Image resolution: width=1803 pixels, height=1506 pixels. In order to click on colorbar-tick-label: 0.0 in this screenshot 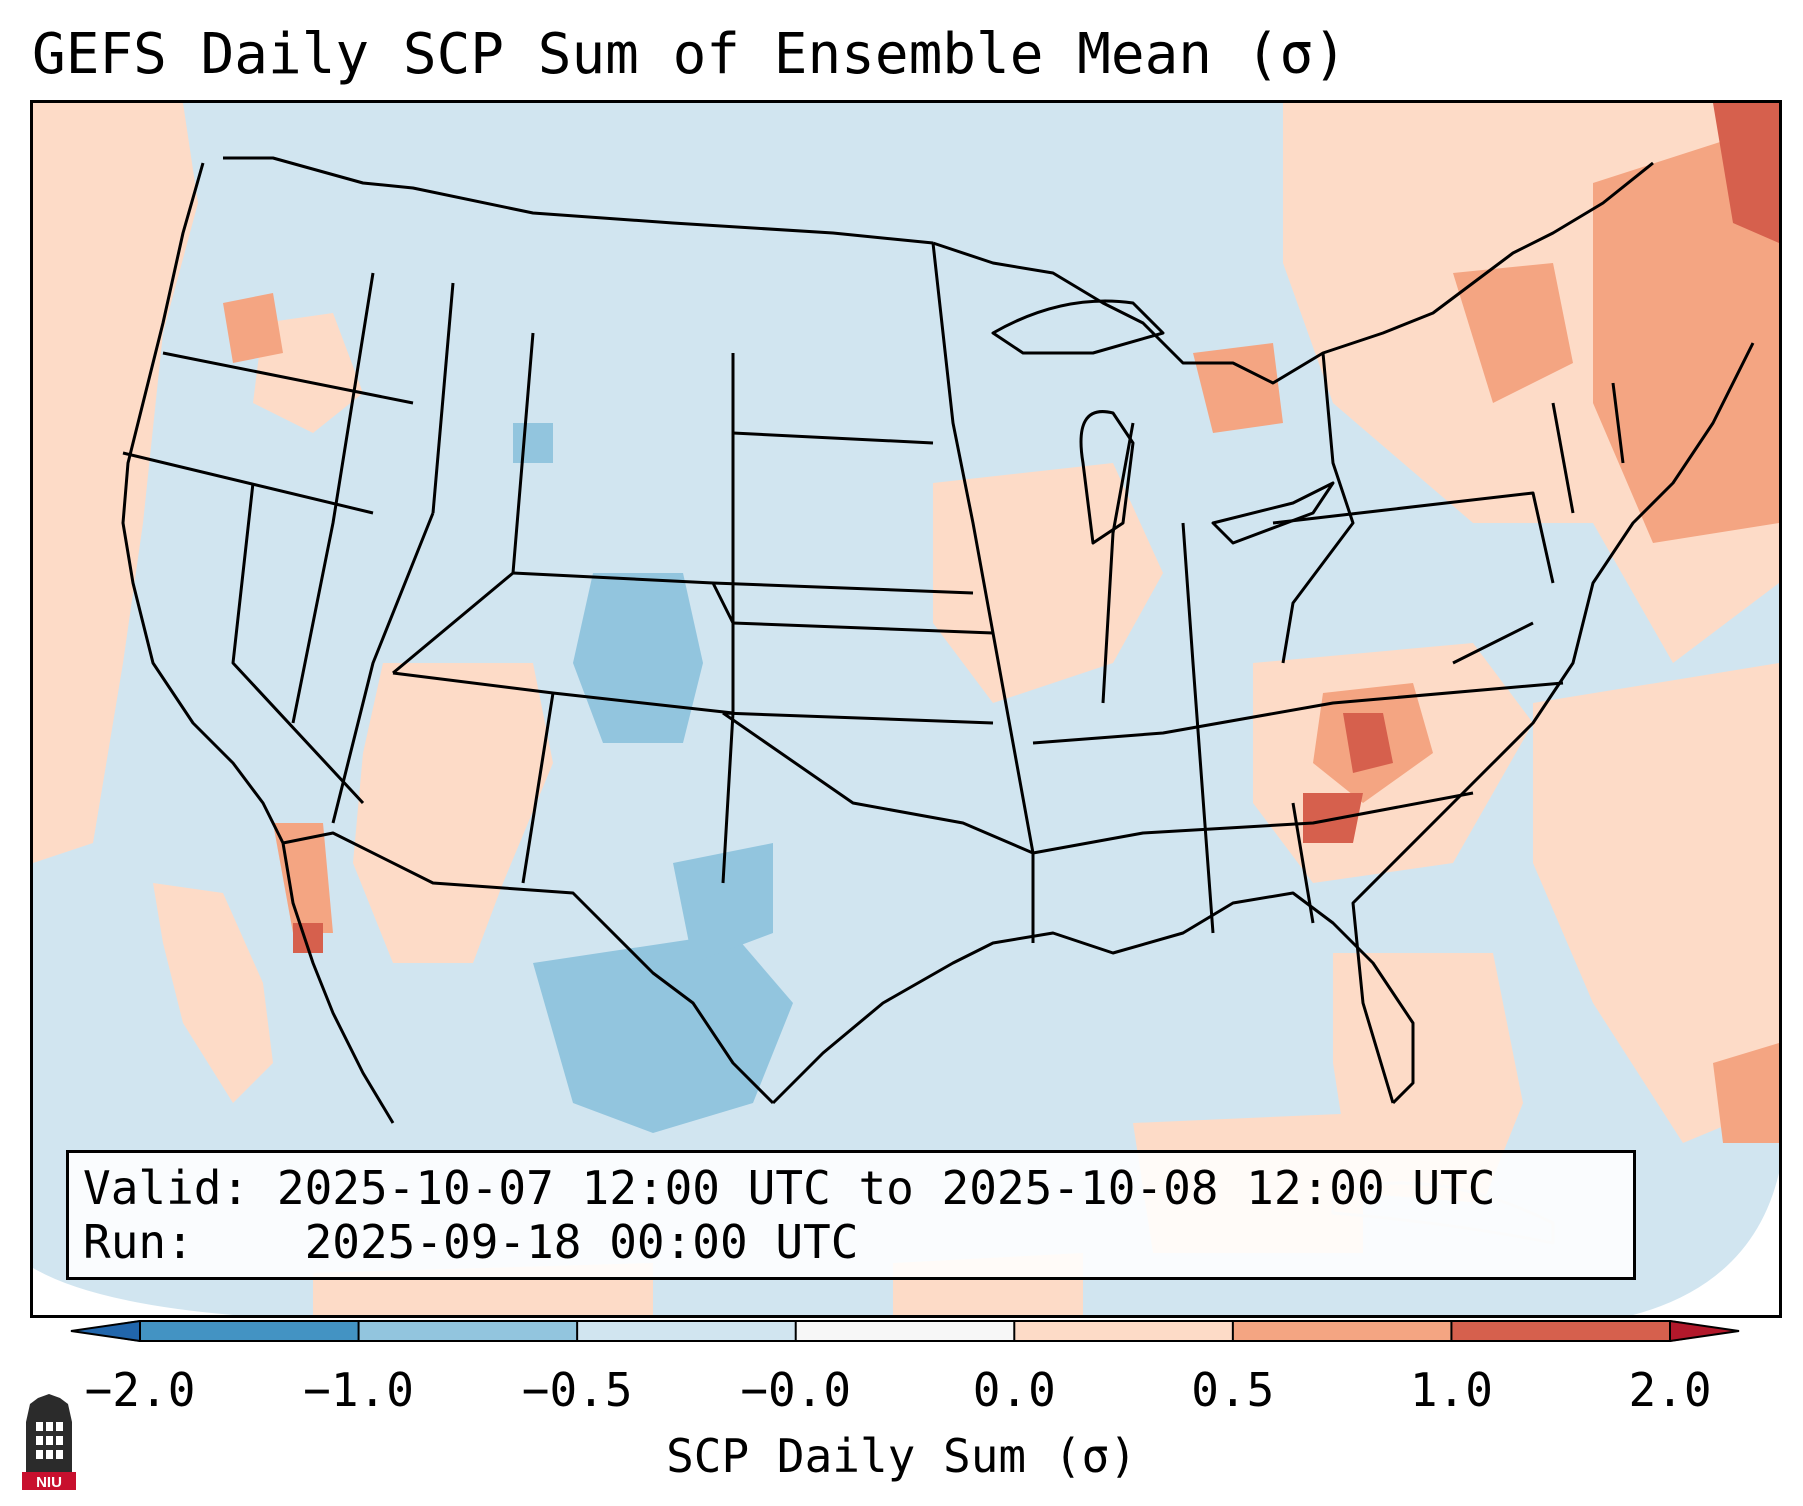, I will do `click(1014, 1390)`.